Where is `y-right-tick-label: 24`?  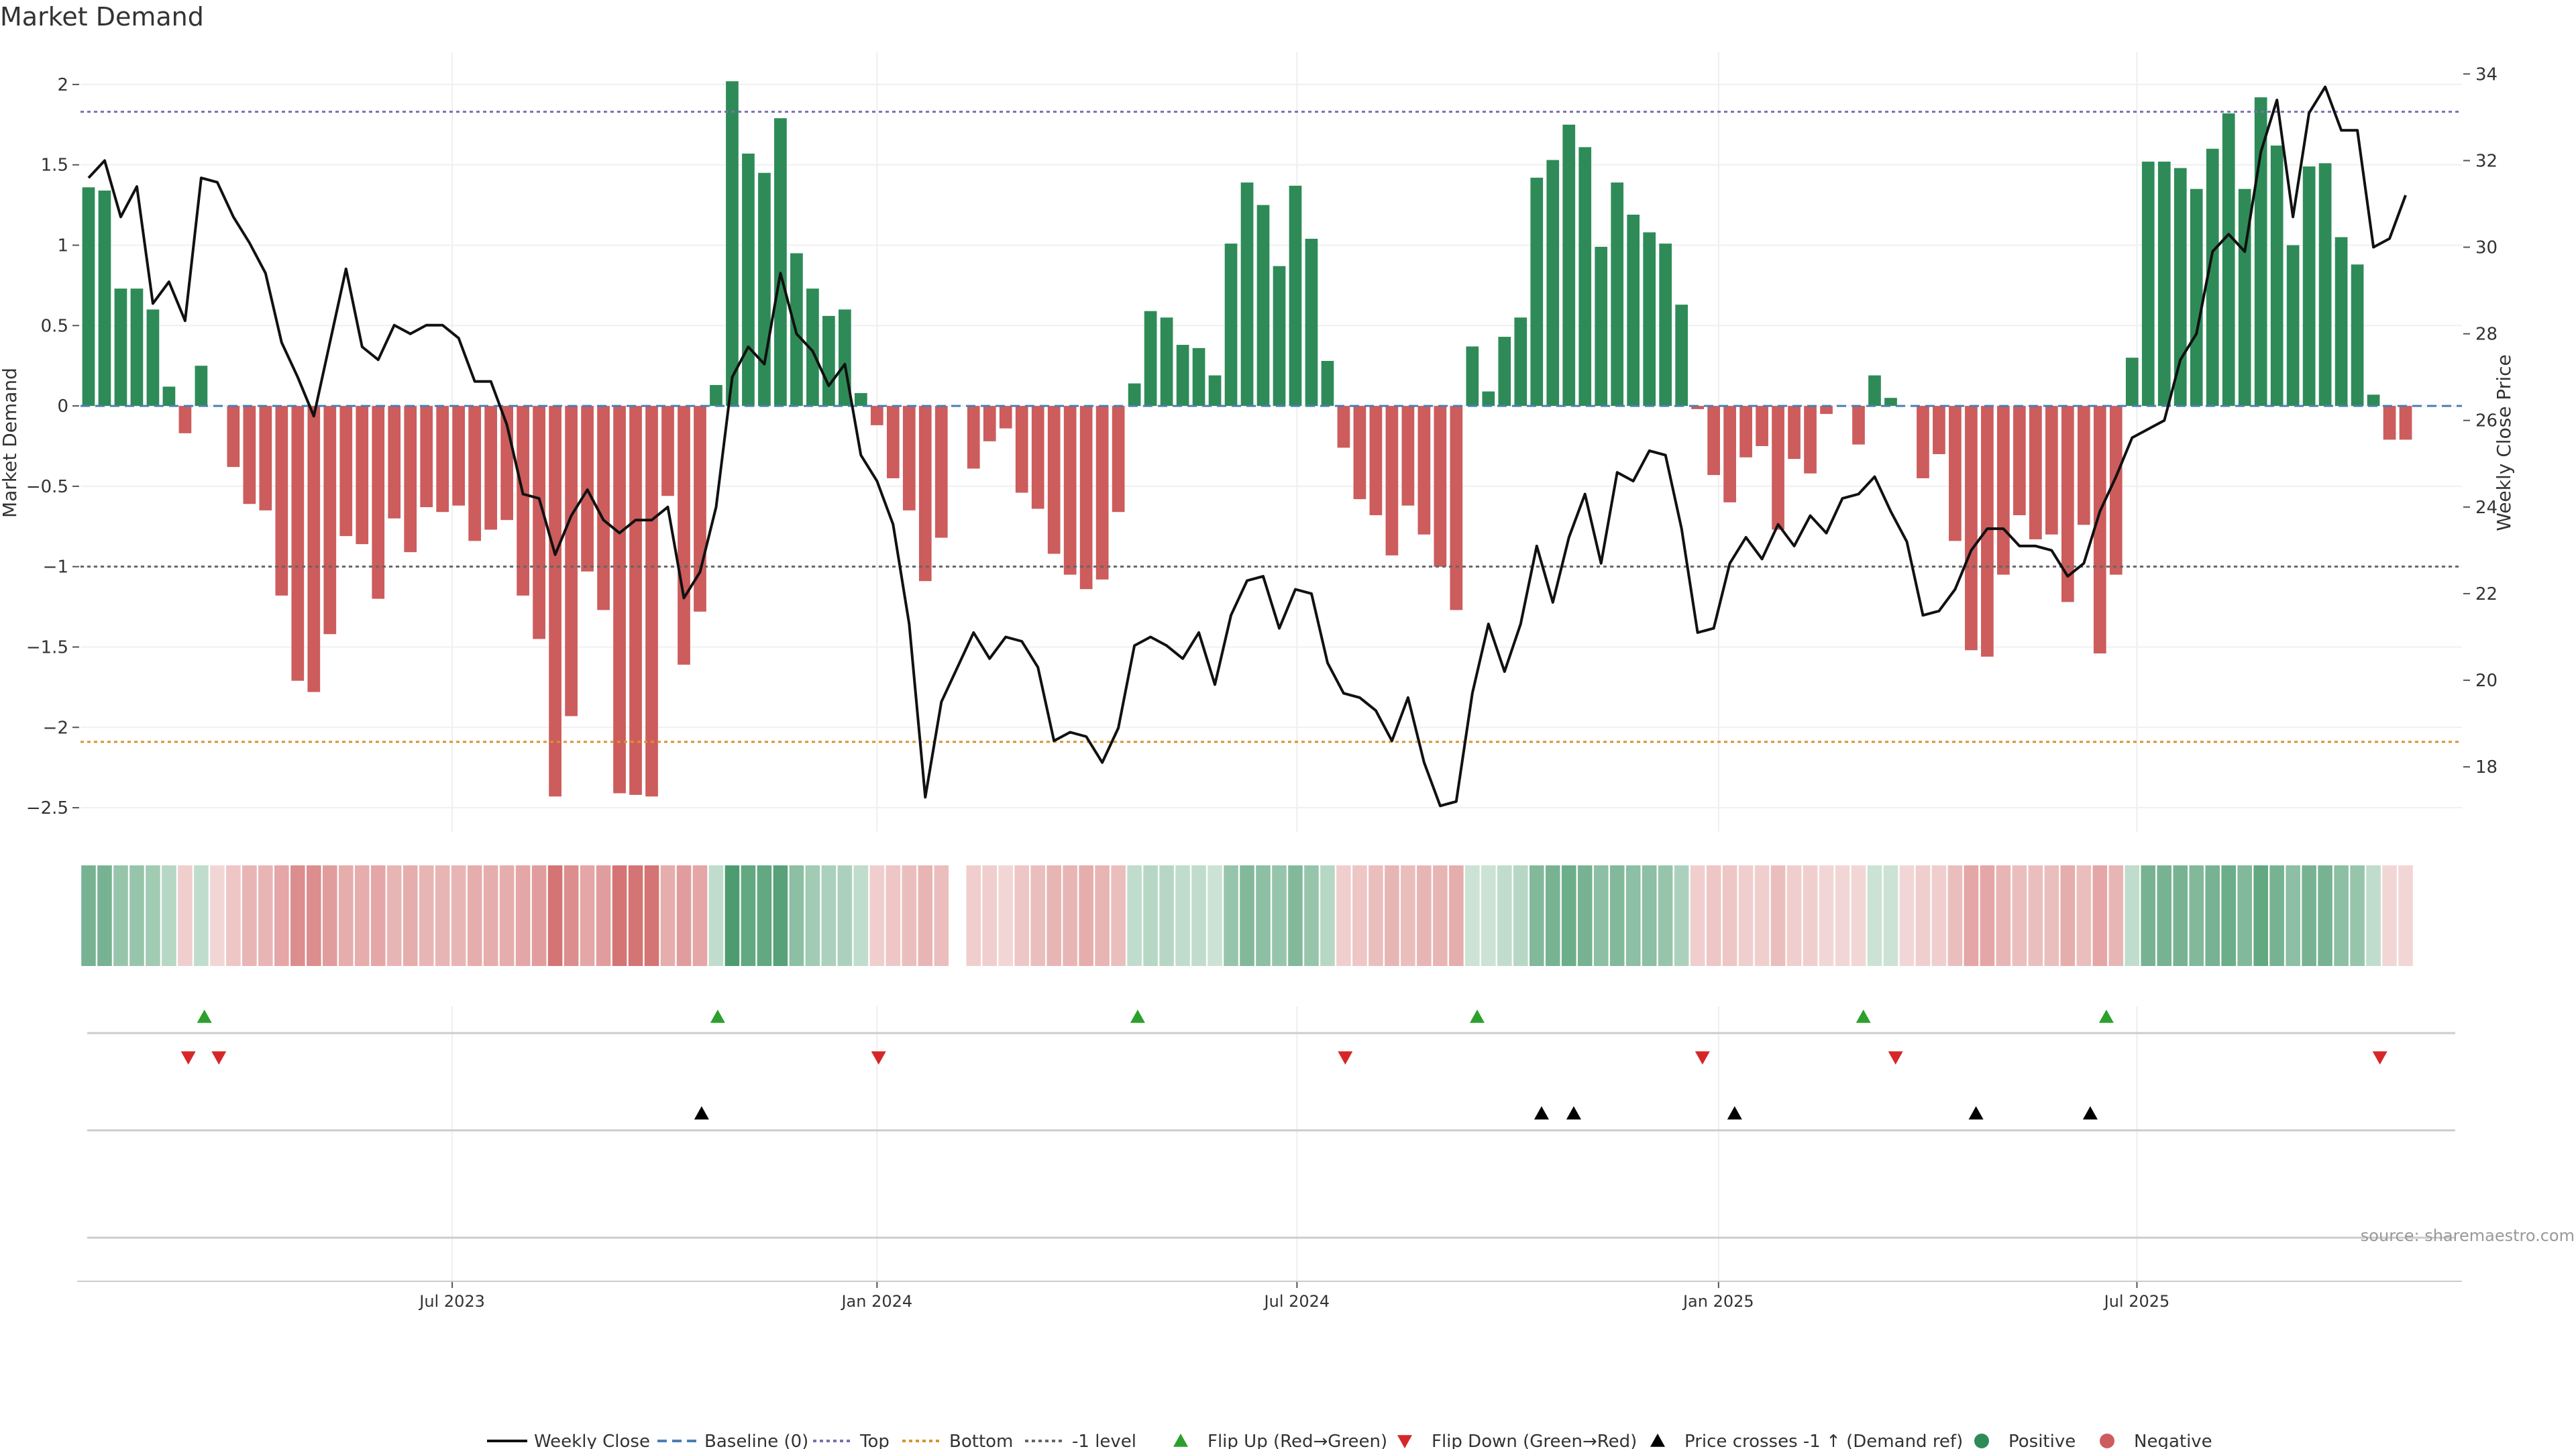 y-right-tick-label: 24 is located at coordinates (2486, 508).